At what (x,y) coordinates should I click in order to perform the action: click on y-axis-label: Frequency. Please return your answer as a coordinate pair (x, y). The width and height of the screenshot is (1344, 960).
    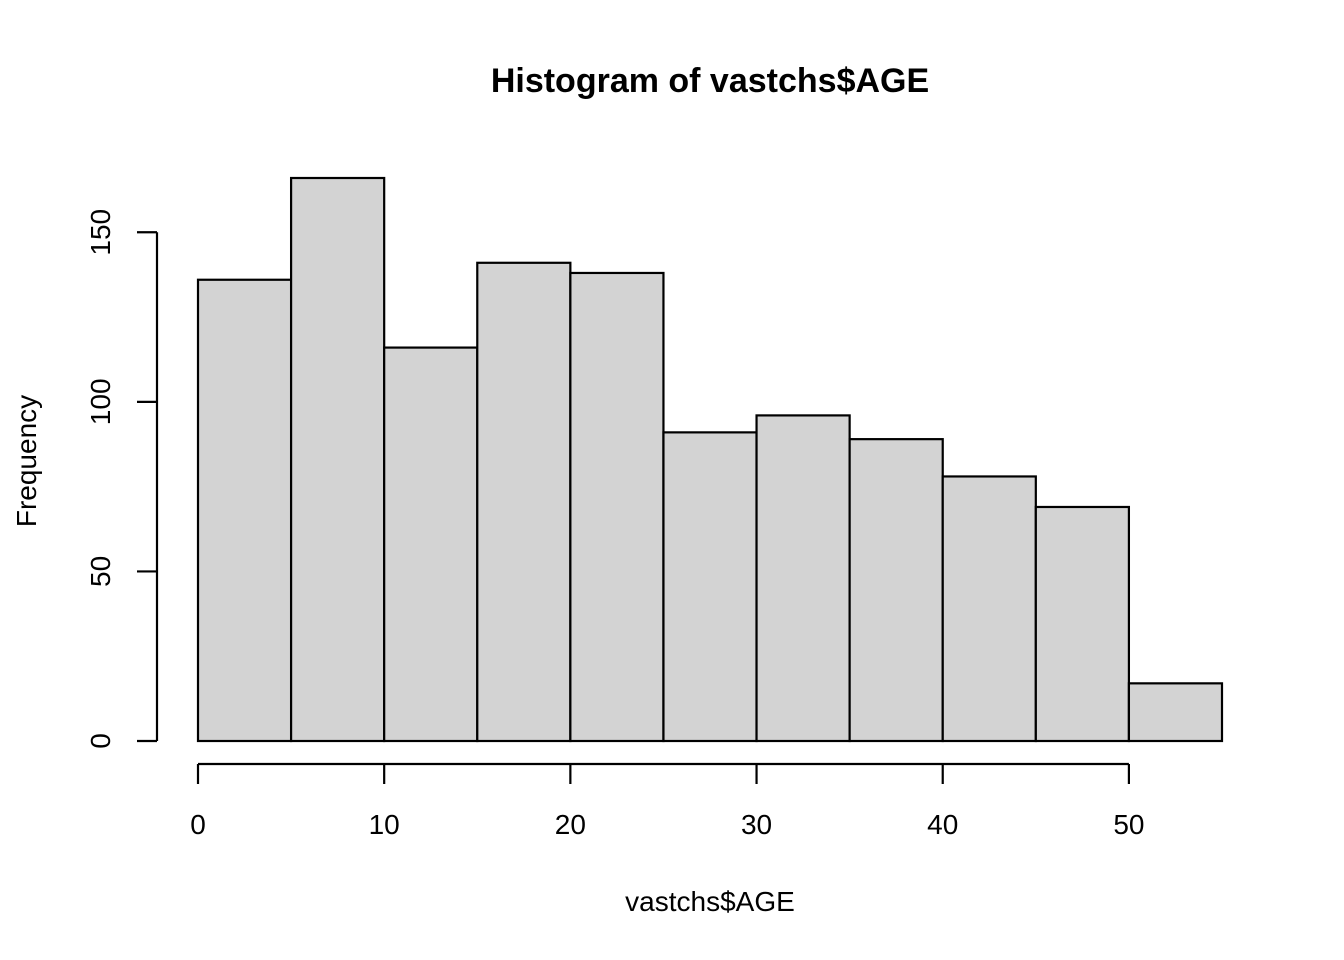
    Looking at the image, I should click on (26, 461).